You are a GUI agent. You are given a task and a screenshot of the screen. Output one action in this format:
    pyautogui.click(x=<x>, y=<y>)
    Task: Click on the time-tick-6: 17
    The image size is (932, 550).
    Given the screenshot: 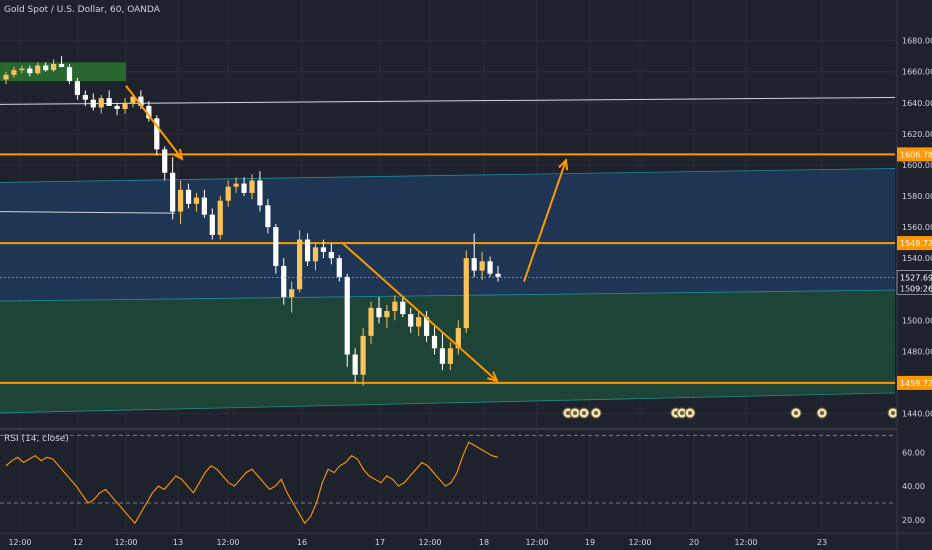 What is the action you would take?
    pyautogui.click(x=380, y=542)
    